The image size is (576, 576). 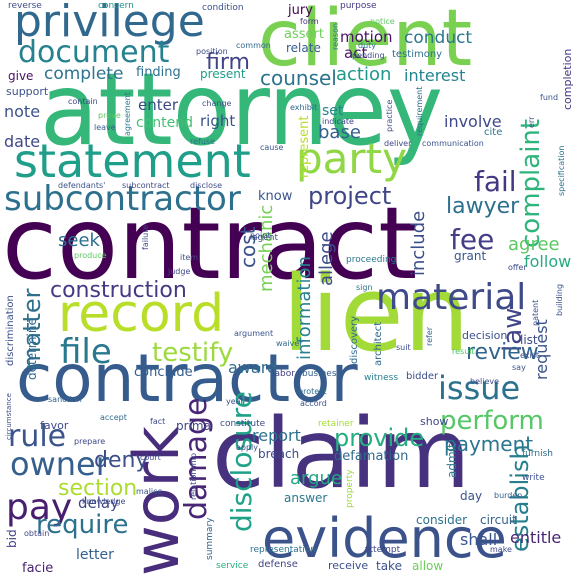 I want to click on word-year: year, so click(x=235, y=401).